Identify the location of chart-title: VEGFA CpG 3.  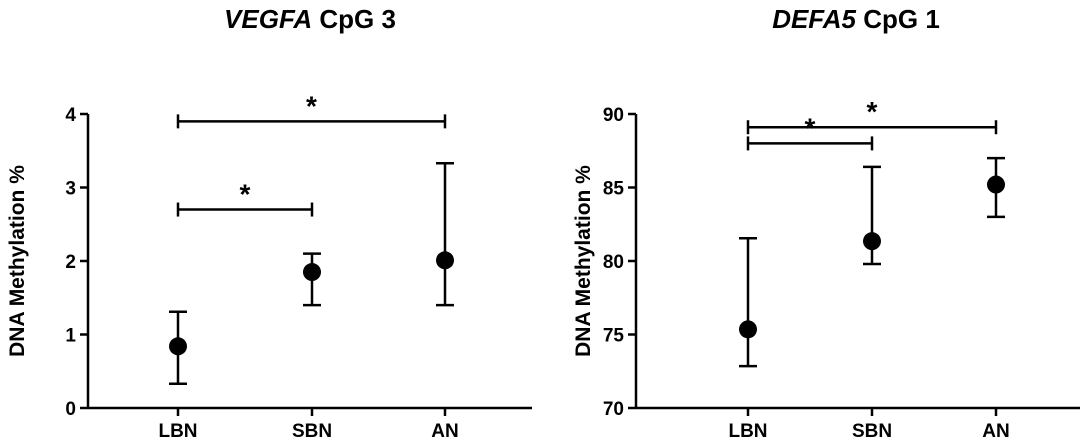
(310, 19).